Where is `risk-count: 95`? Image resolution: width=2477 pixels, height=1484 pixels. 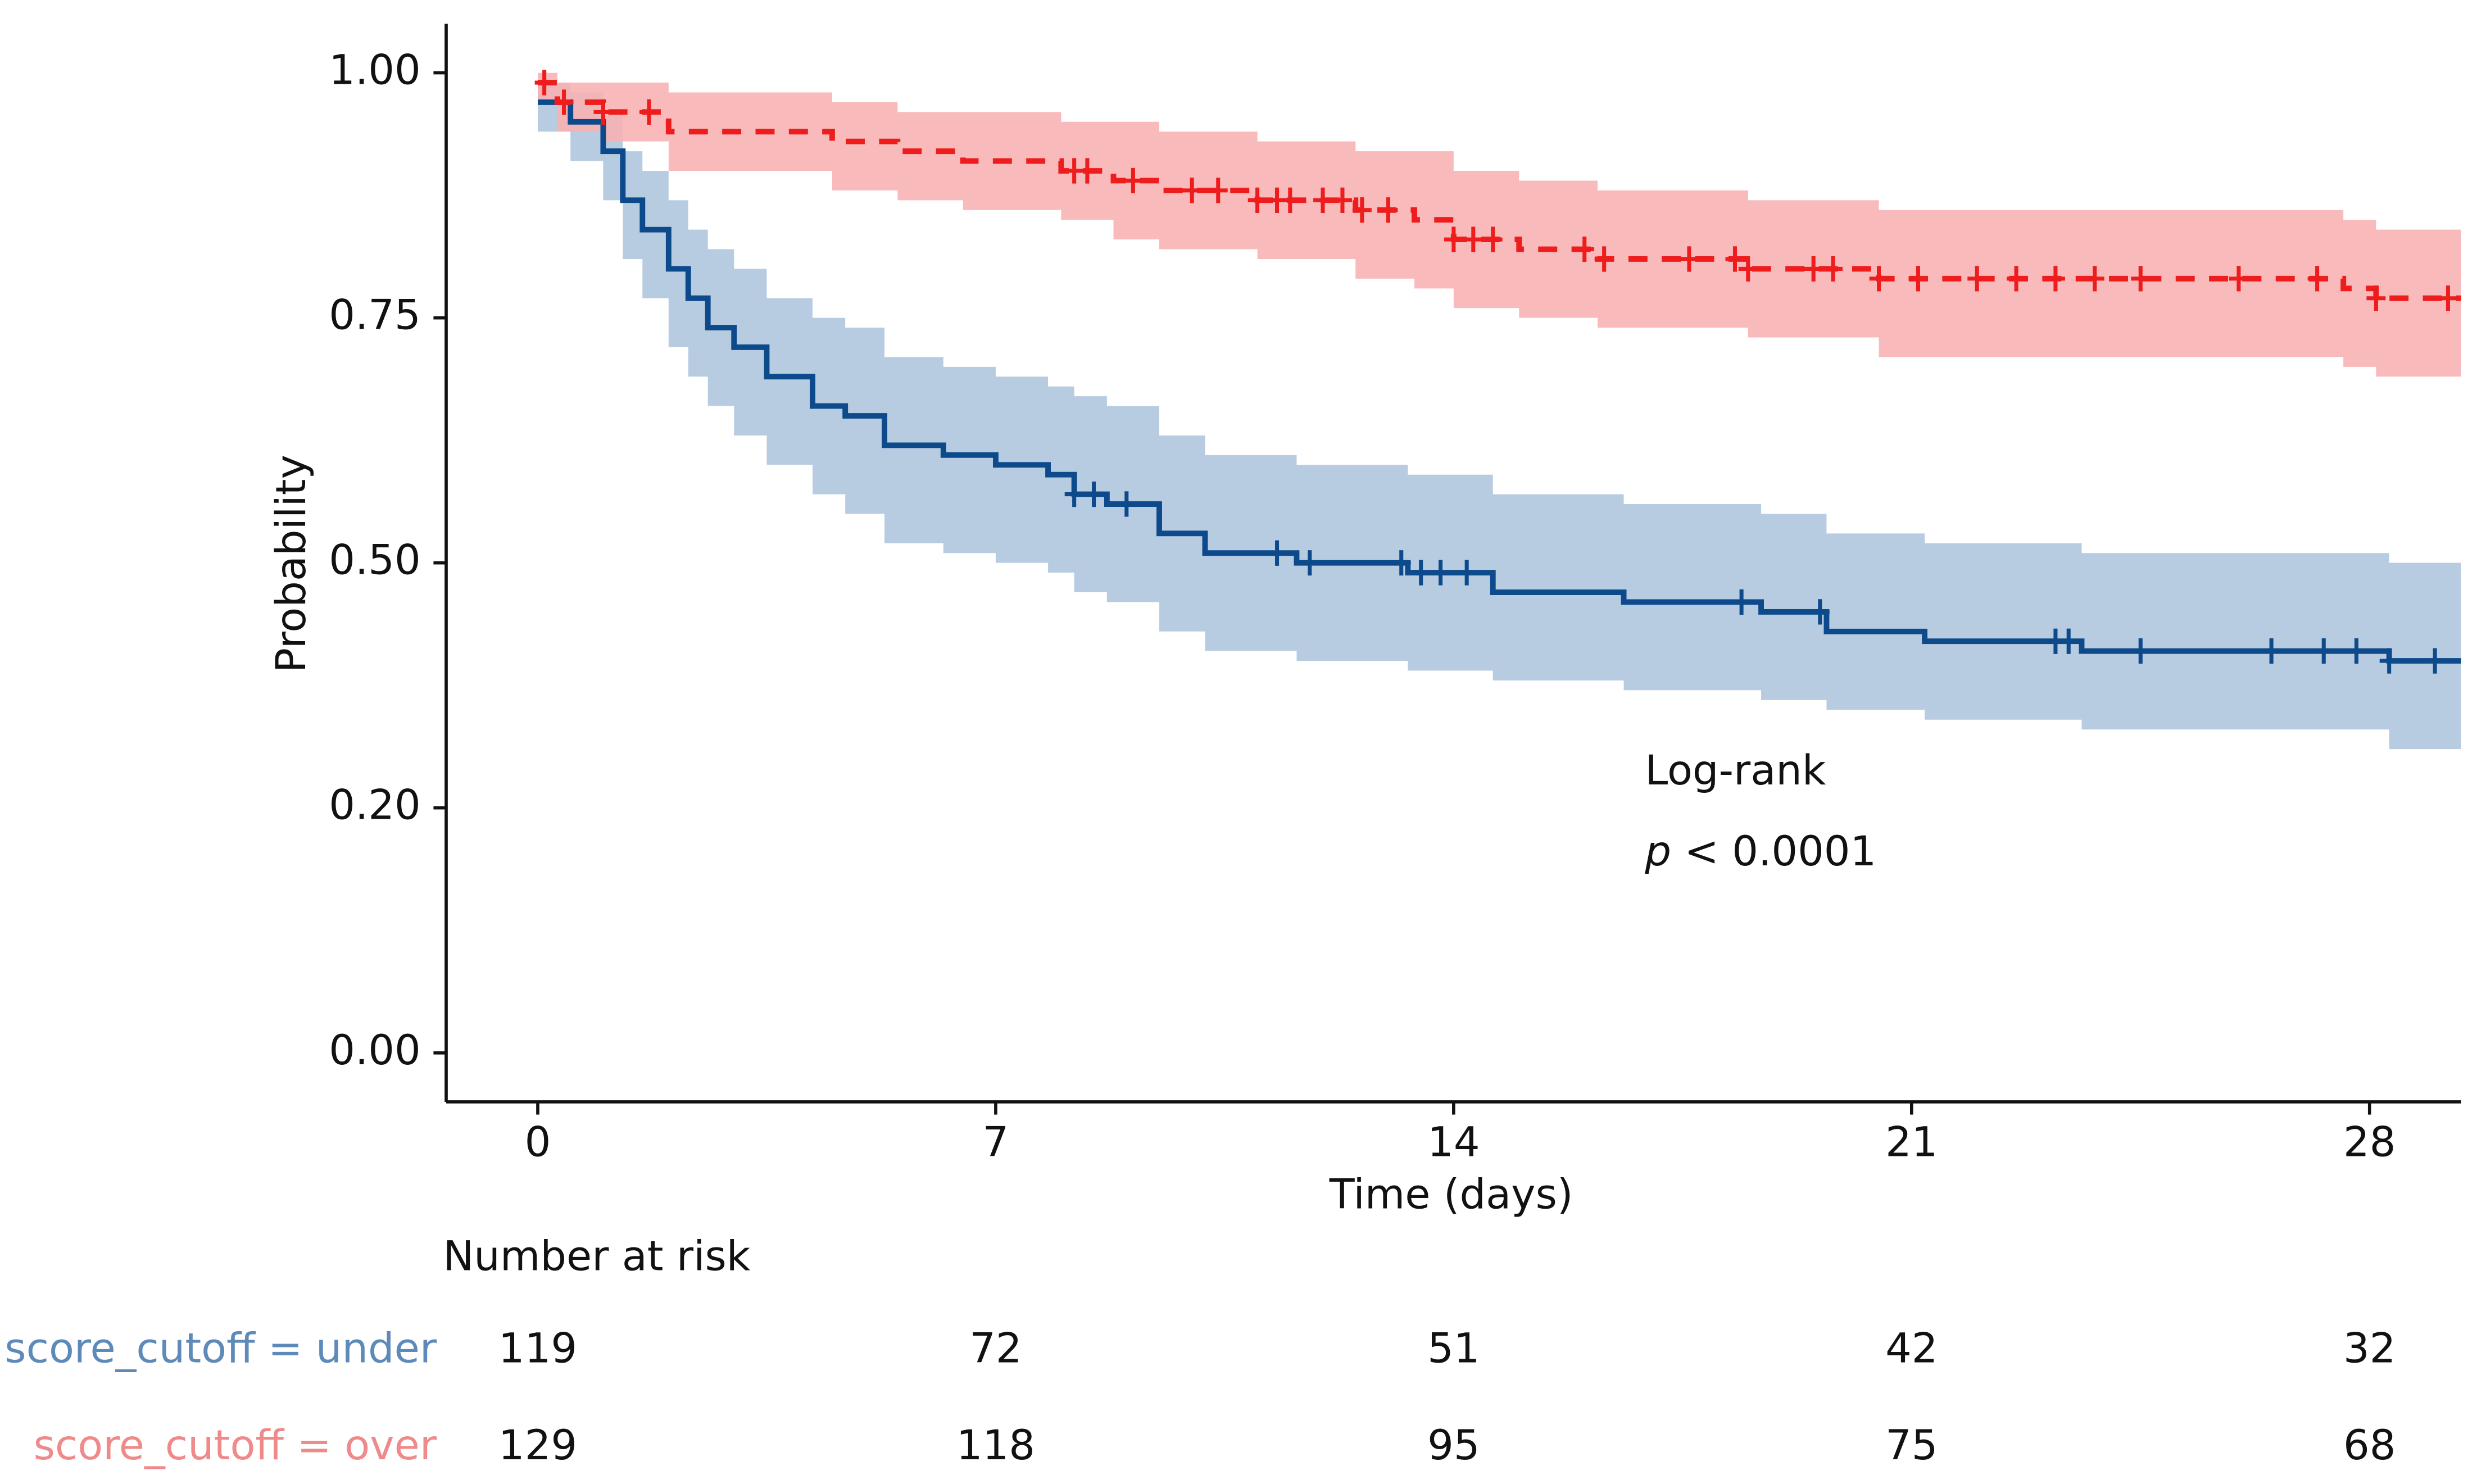
risk-count: 95 is located at coordinates (1453, 1445).